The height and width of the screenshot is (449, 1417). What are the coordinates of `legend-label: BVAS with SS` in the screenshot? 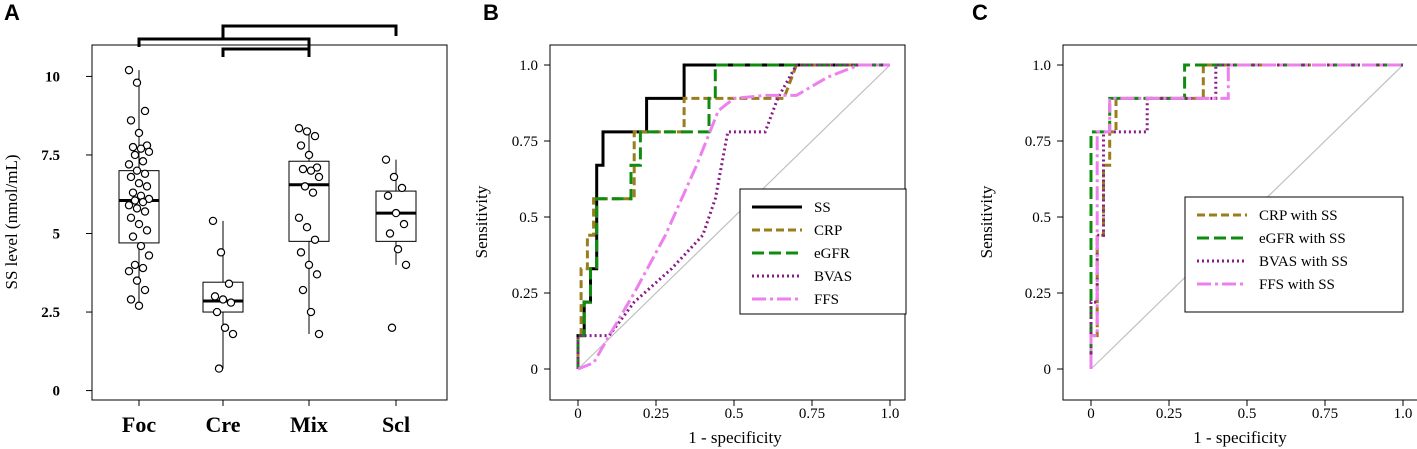 It's located at (1303, 262).